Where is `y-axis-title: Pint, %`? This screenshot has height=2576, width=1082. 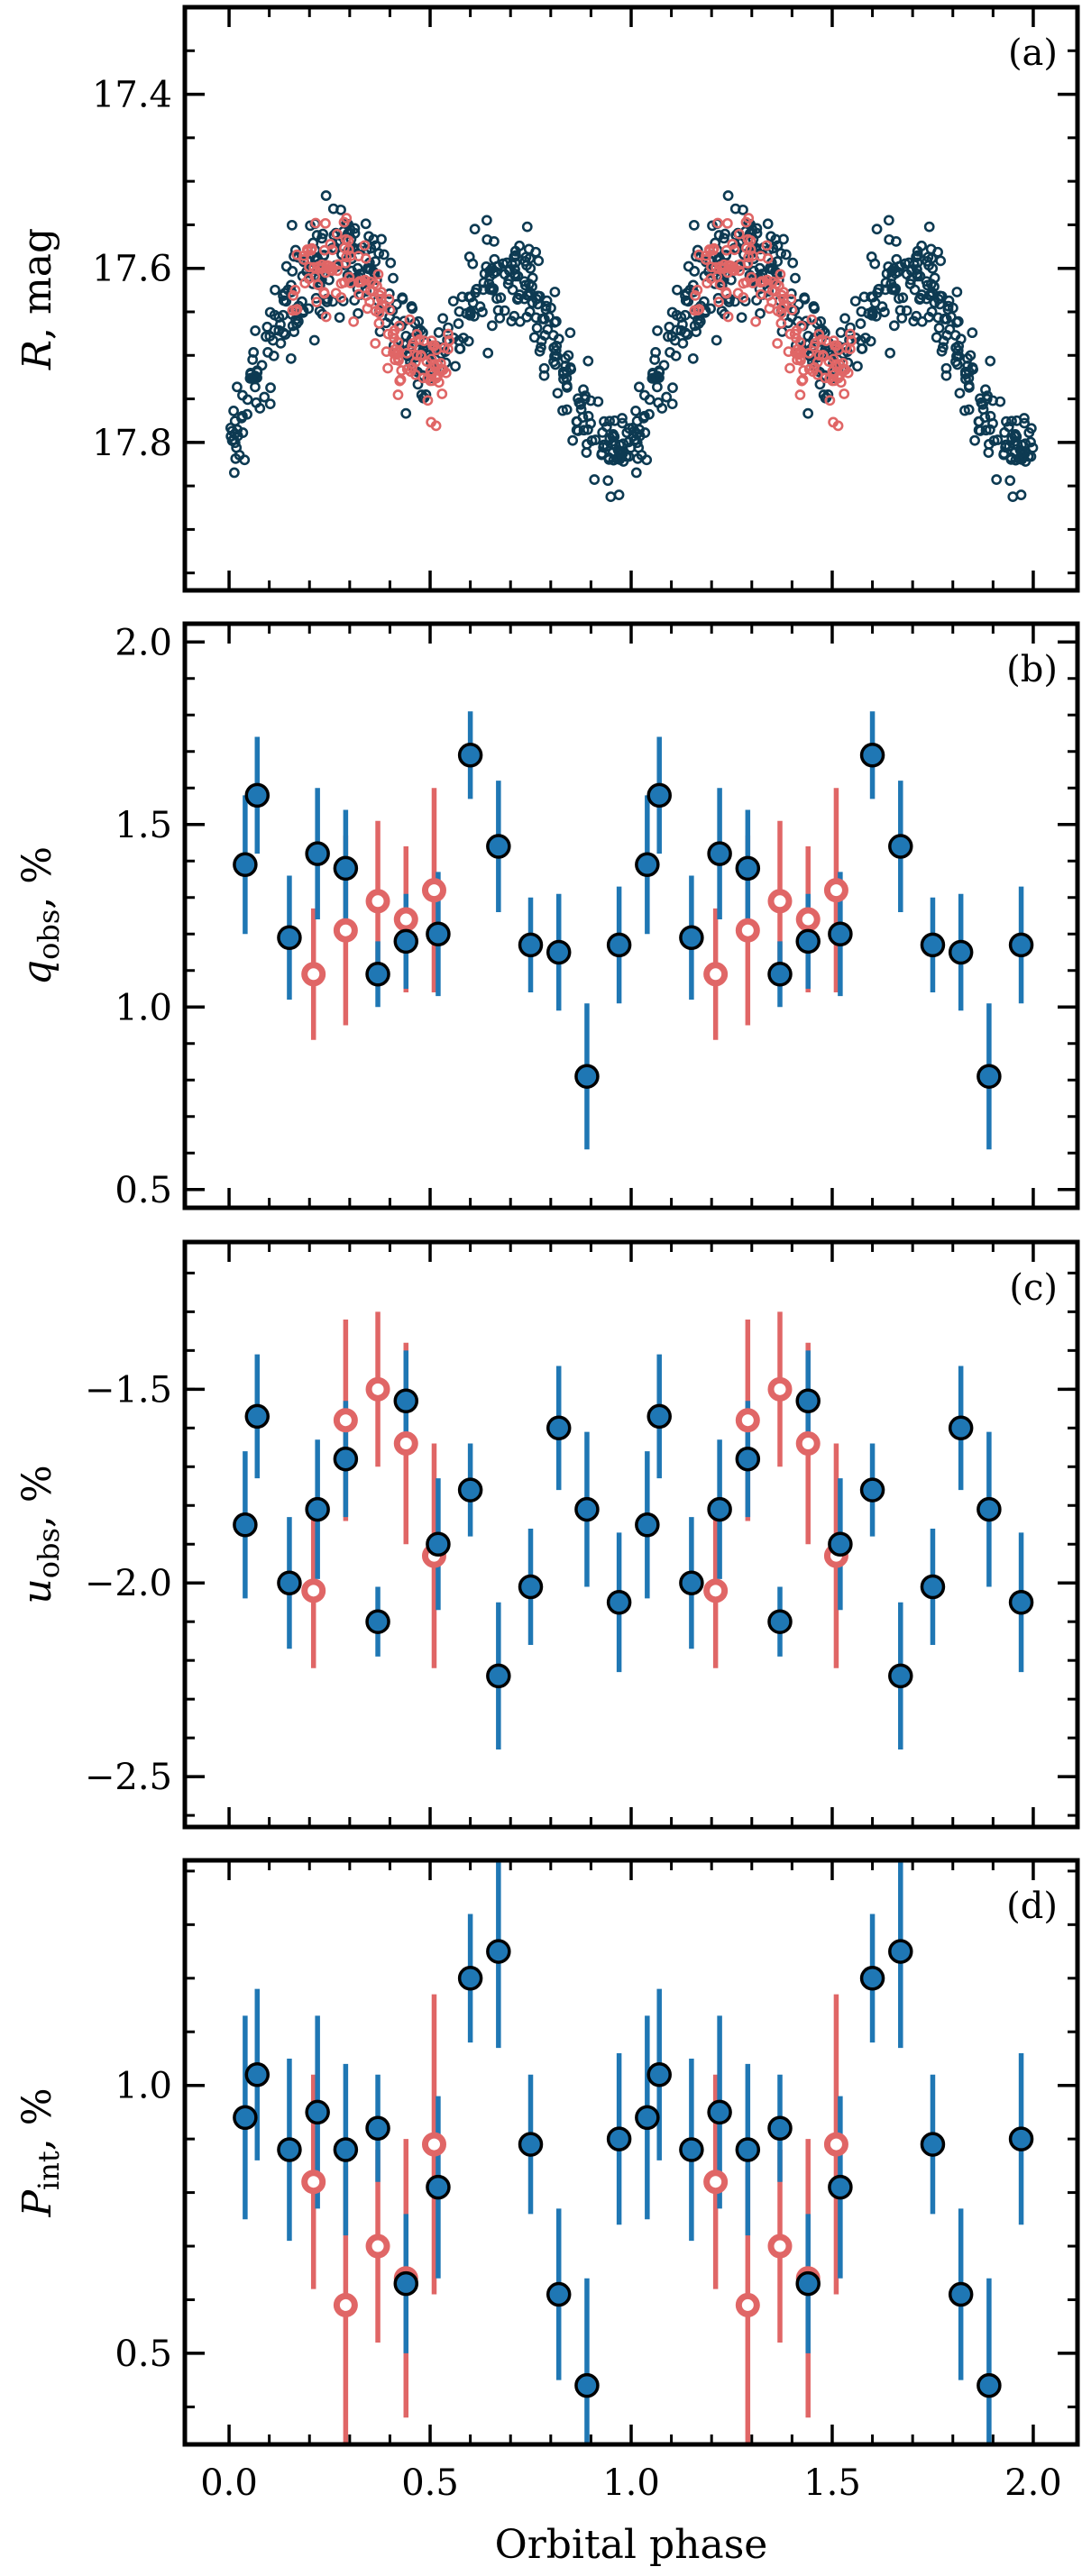
y-axis-title: Pint, % is located at coordinates (40, 2152).